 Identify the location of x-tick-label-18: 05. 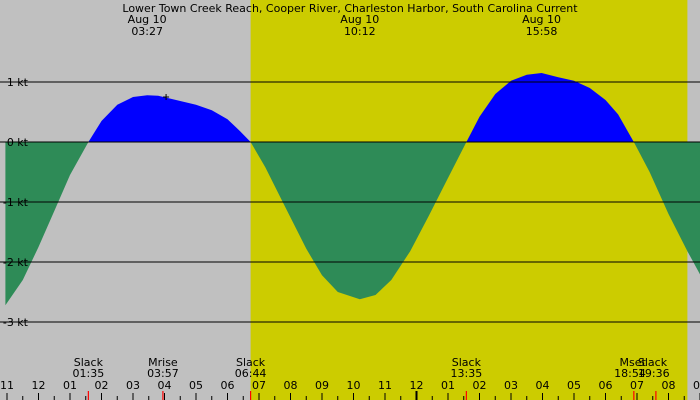
(574, 385).